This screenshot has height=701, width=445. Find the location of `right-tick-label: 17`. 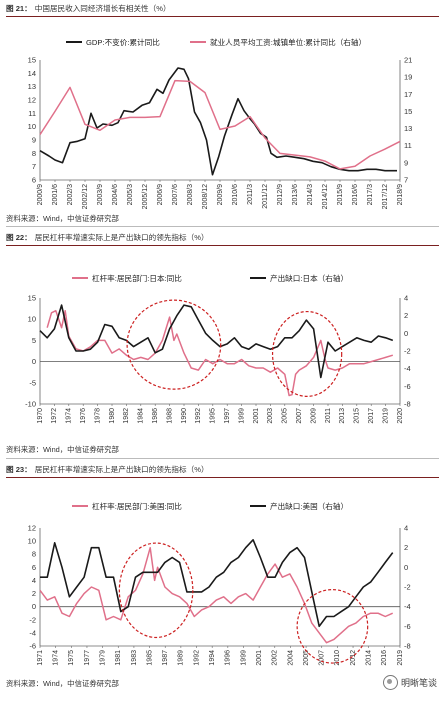

right-tick-label: 17 is located at coordinates (408, 94).